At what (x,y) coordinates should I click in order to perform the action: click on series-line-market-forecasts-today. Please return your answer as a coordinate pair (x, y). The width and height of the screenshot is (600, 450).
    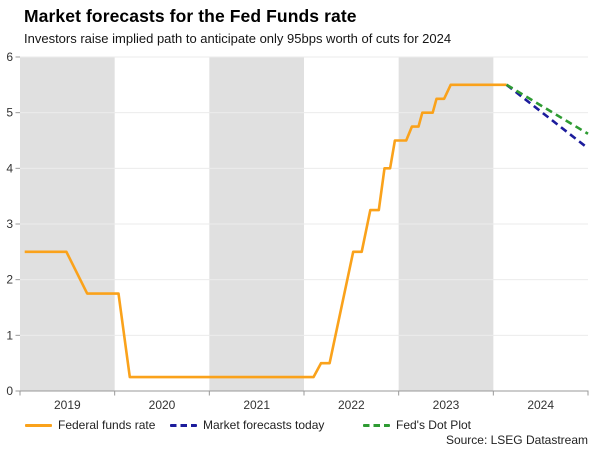
    Looking at the image, I should click on (545, 115).